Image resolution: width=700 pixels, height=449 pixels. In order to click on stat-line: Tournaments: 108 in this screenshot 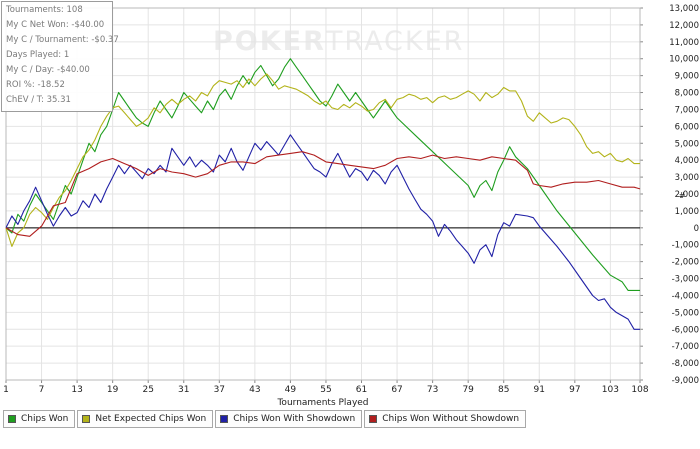, I will do `click(44, 10)`.